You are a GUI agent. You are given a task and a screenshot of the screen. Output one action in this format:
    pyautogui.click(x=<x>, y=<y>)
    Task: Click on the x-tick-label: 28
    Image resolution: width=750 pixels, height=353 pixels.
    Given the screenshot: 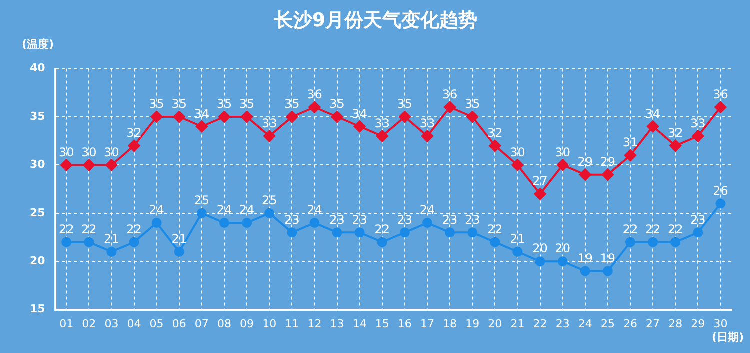 What is the action you would take?
    pyautogui.click(x=675, y=323)
    